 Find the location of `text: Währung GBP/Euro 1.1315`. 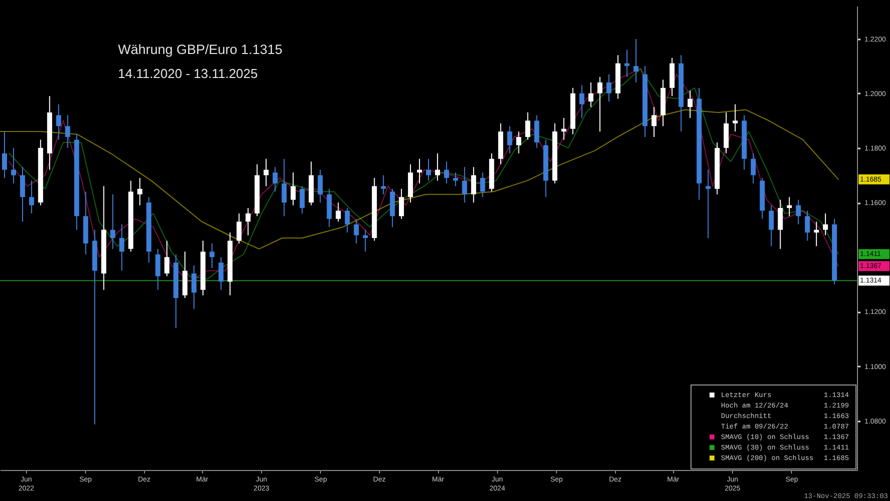

text: Währung GBP/Euro 1.1315 is located at coordinates (200, 49).